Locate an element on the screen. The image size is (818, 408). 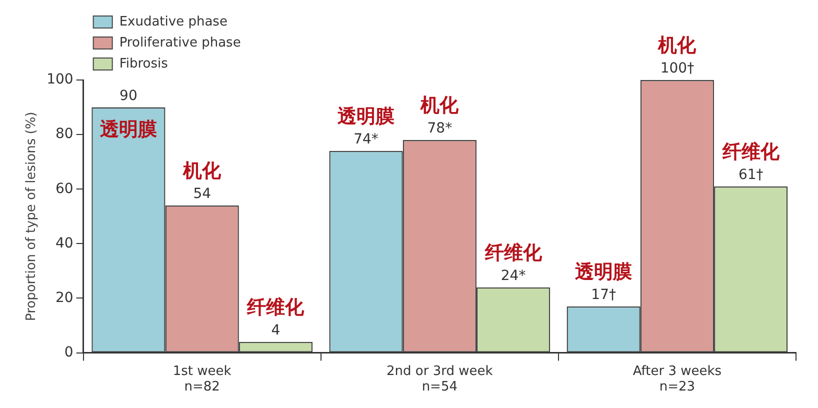
legend-label: Proliferative phase is located at coordinates (180, 42).